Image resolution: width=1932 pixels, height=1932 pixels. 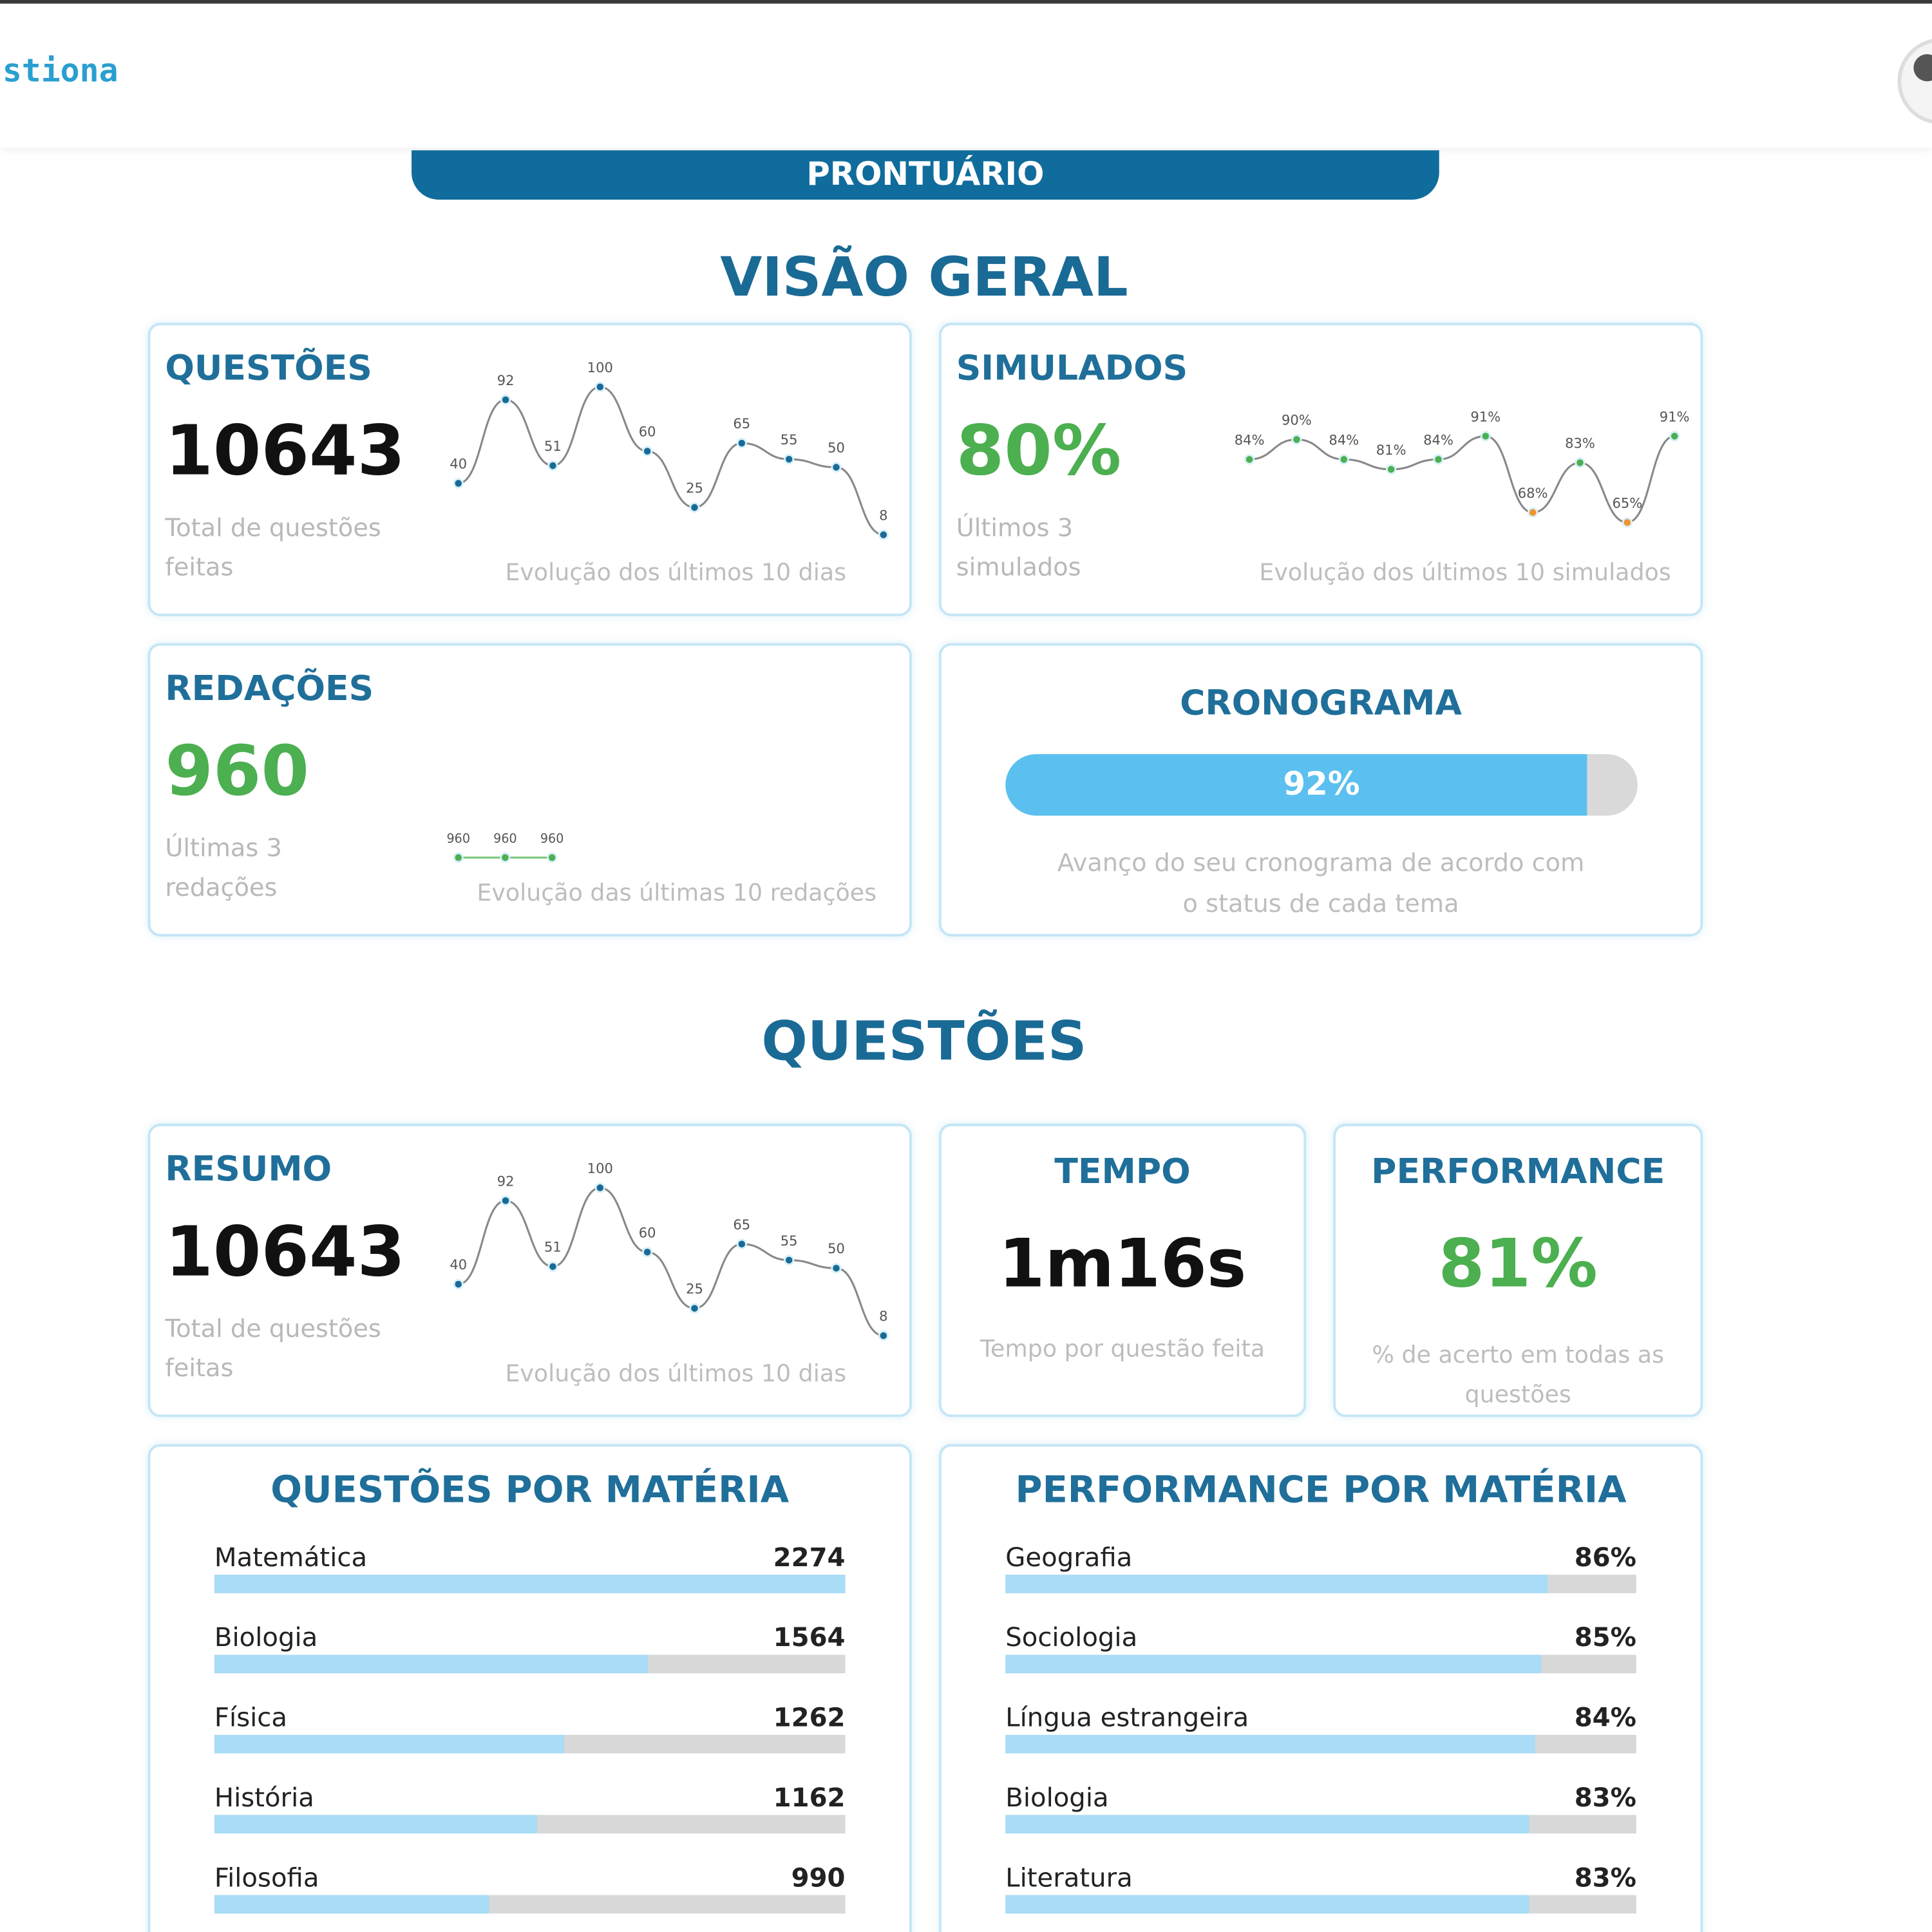 What do you see at coordinates (1465, 573) in the screenshot?
I see `chart-caption: Evolução dos últimos 10 simulados` at bounding box center [1465, 573].